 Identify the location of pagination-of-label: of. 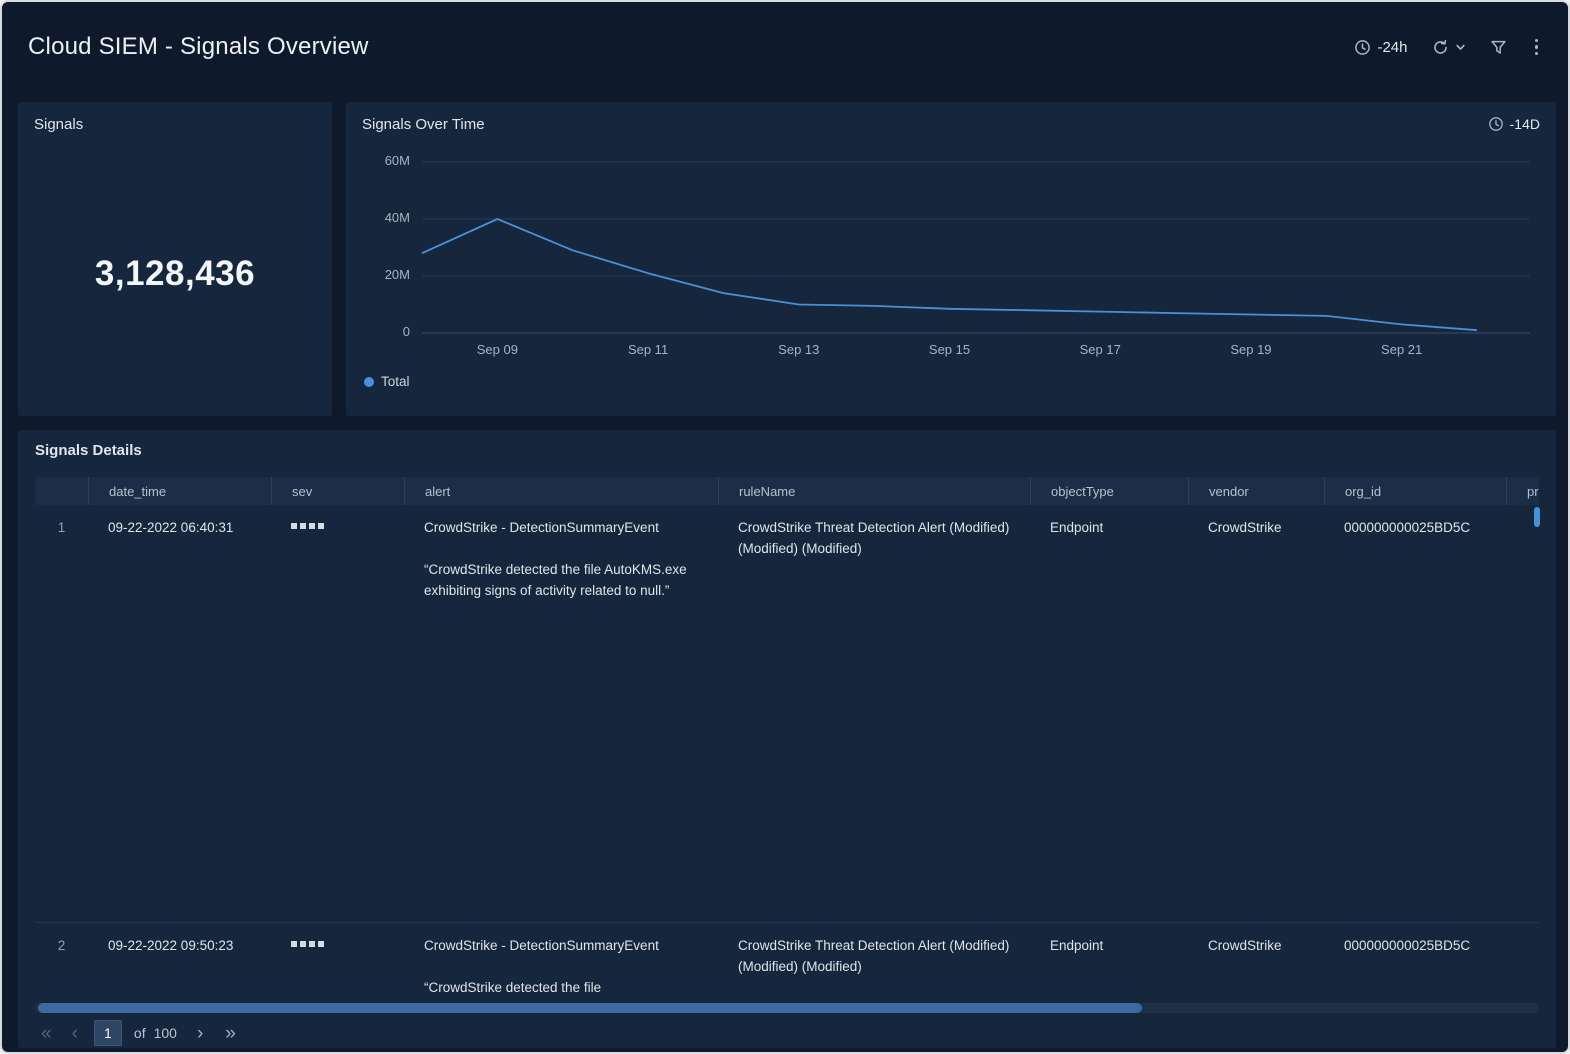
(139, 1033).